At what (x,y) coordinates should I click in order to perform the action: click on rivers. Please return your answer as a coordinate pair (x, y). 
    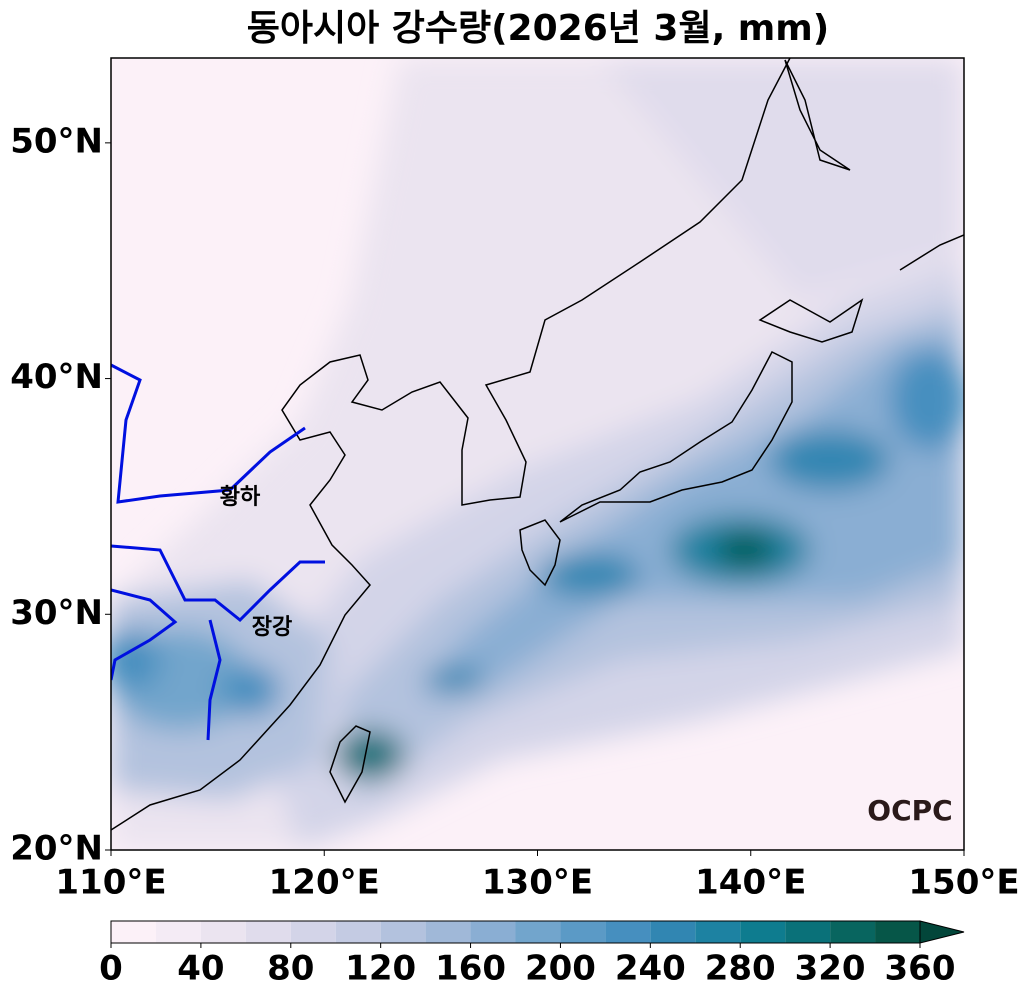
    Looking at the image, I should click on (218, 552).